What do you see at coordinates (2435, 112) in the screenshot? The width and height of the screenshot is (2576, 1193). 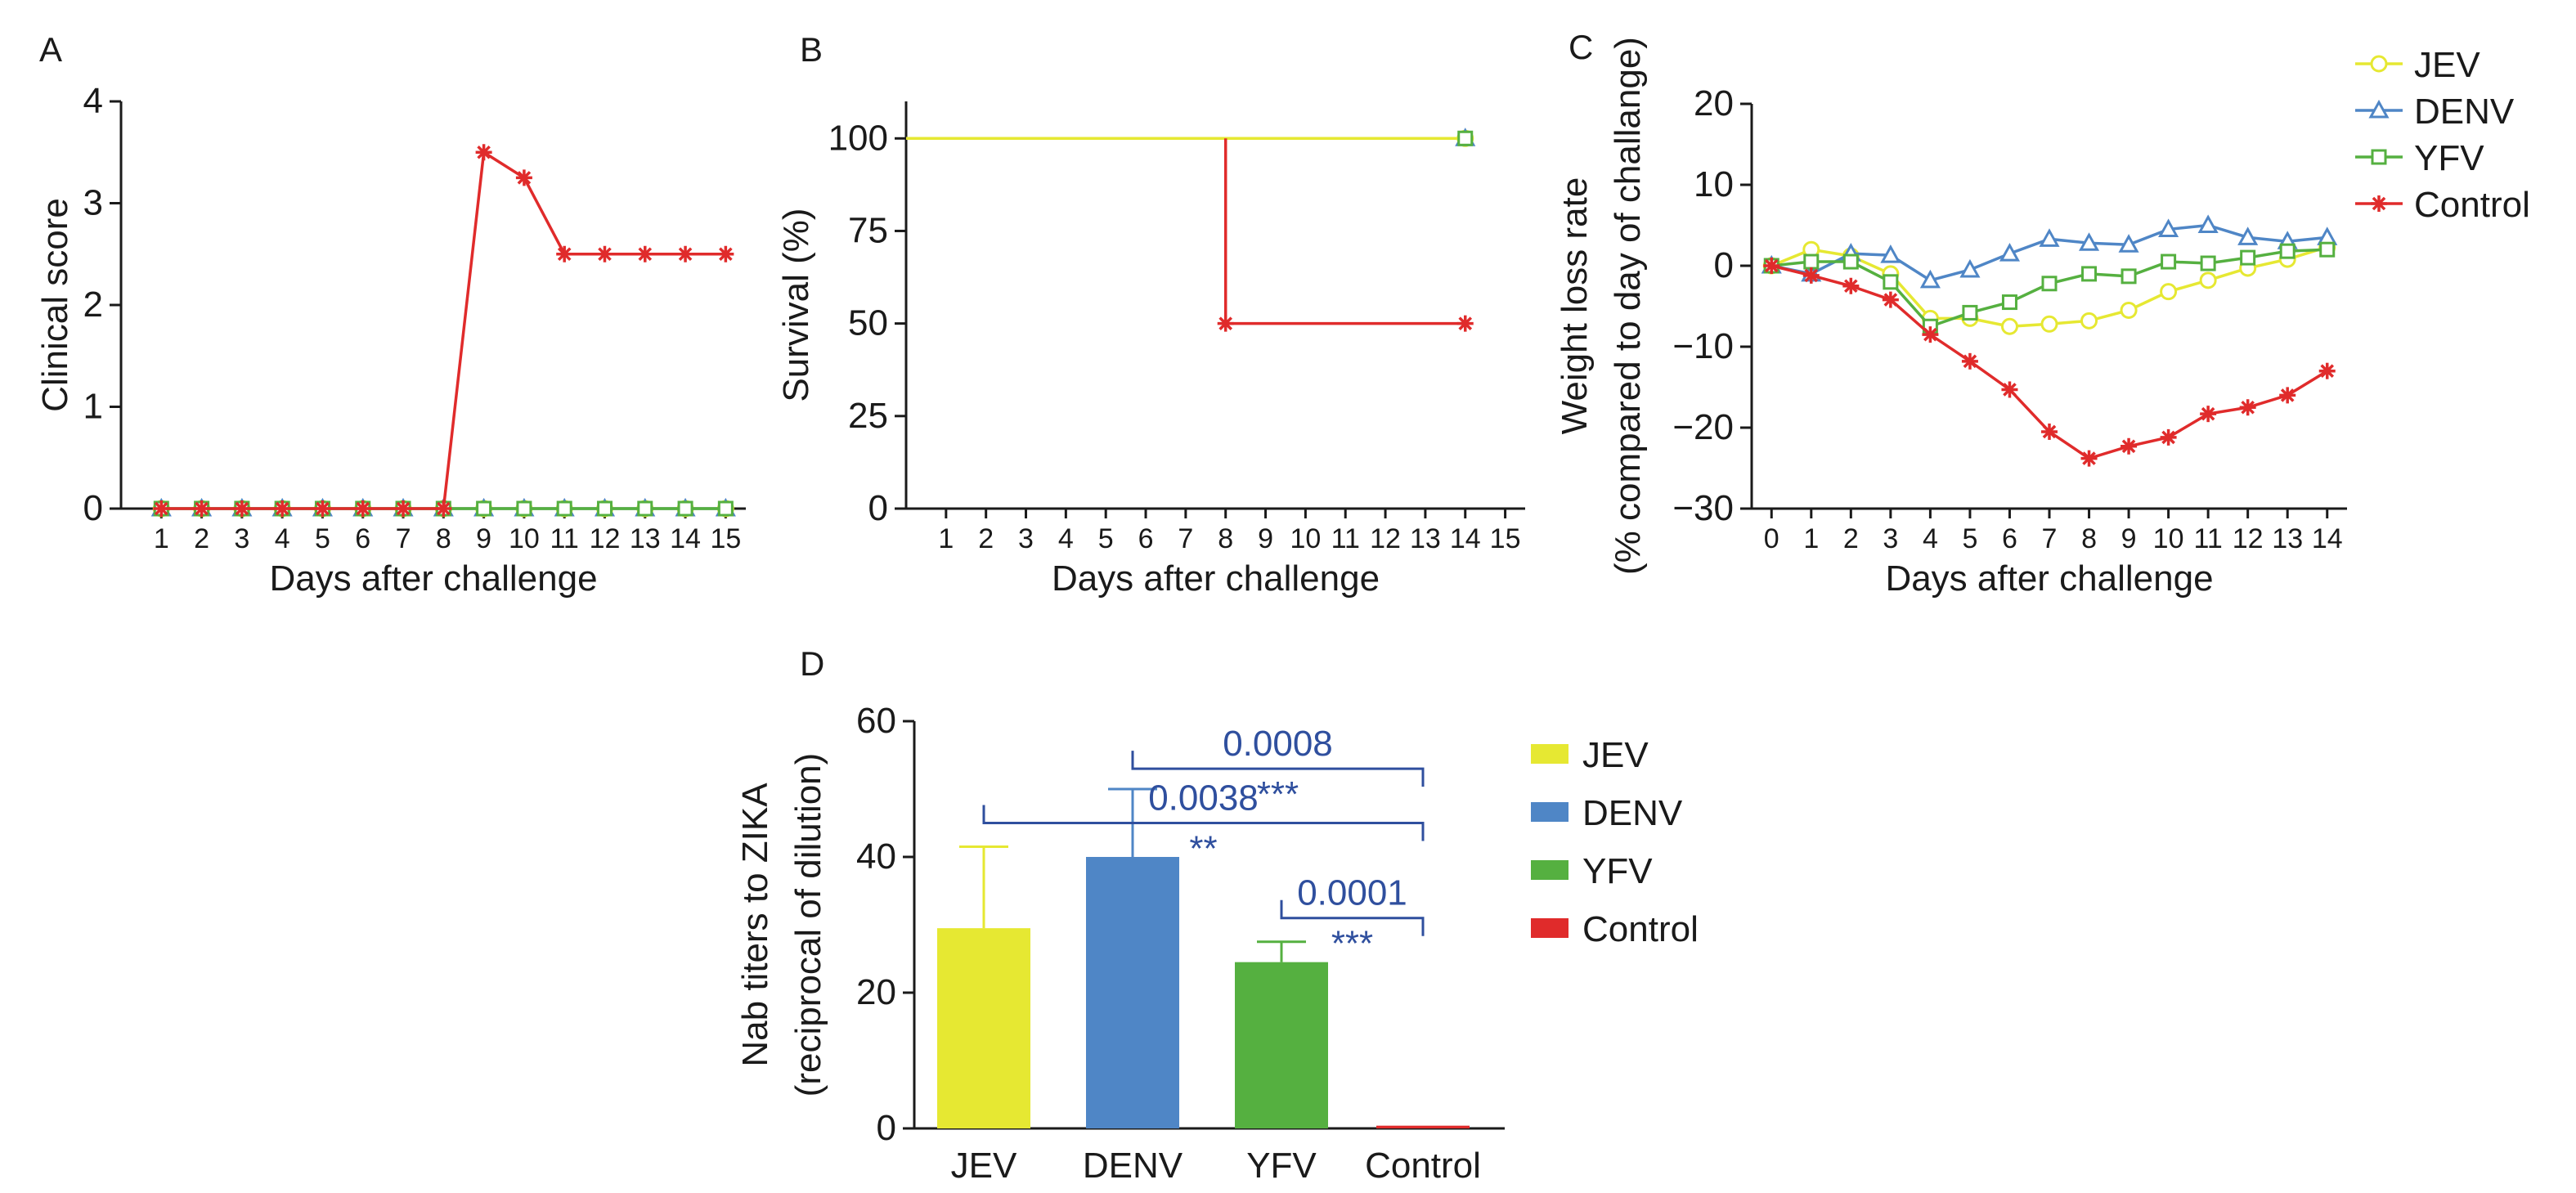 I see `legend-item-denv: DENV` at bounding box center [2435, 112].